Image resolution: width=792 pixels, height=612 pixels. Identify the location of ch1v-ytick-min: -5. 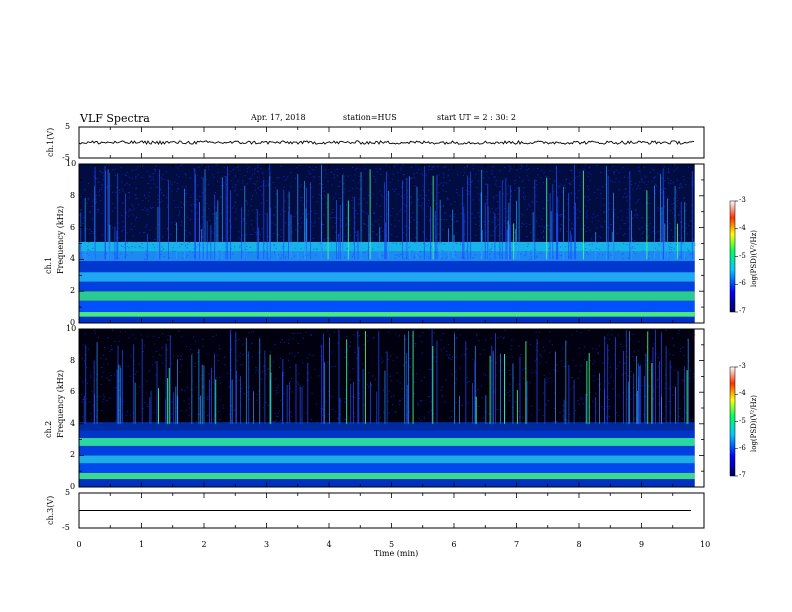
(66, 157).